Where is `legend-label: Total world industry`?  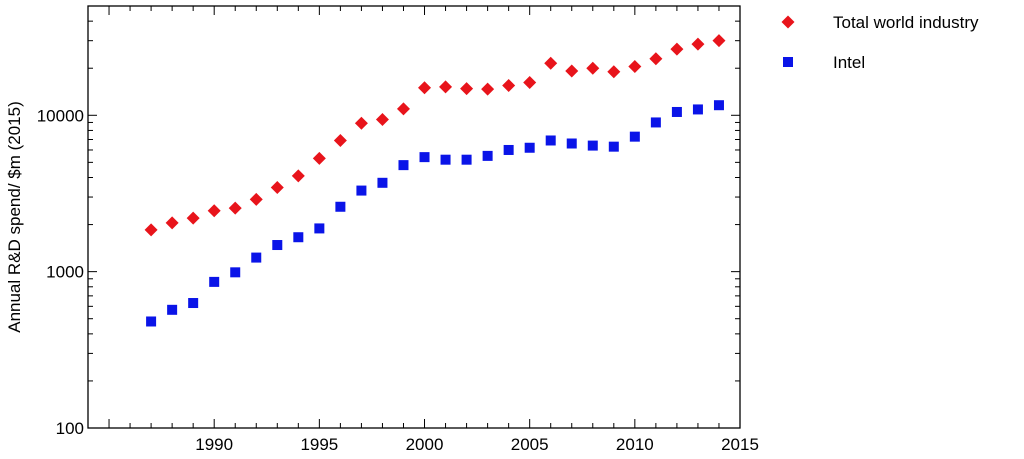 legend-label: Total world industry is located at coordinates (906, 22).